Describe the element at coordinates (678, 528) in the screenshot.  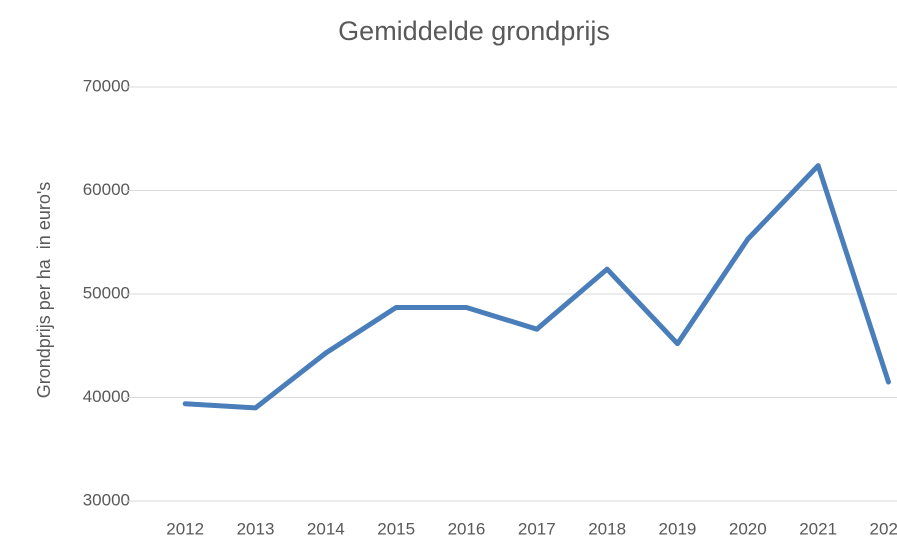
I see `x-tick-label: 2019` at that location.